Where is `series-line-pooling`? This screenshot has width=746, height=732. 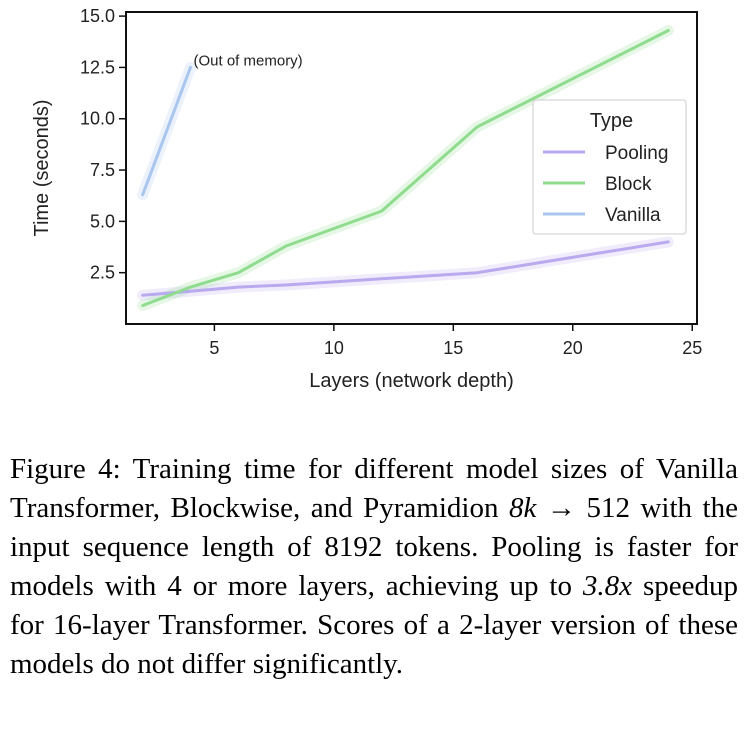
series-line-pooling is located at coordinates (405, 268).